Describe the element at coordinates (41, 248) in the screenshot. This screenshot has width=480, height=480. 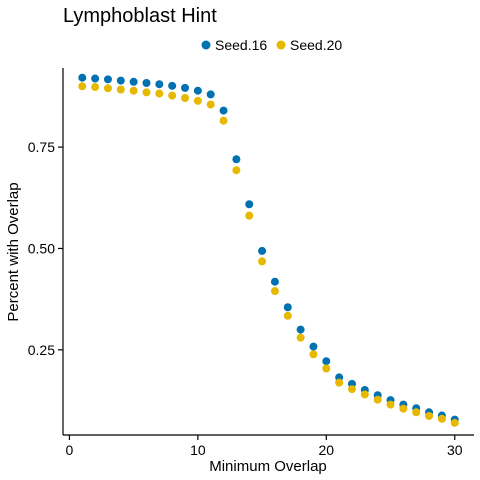
I see `y-tick-label: 0.50` at that location.